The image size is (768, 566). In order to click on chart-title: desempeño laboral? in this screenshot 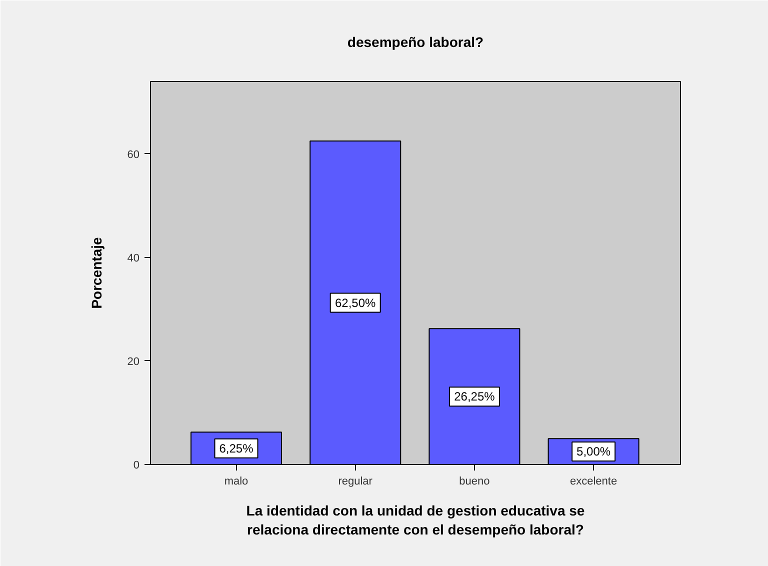, I will do `click(415, 42)`.